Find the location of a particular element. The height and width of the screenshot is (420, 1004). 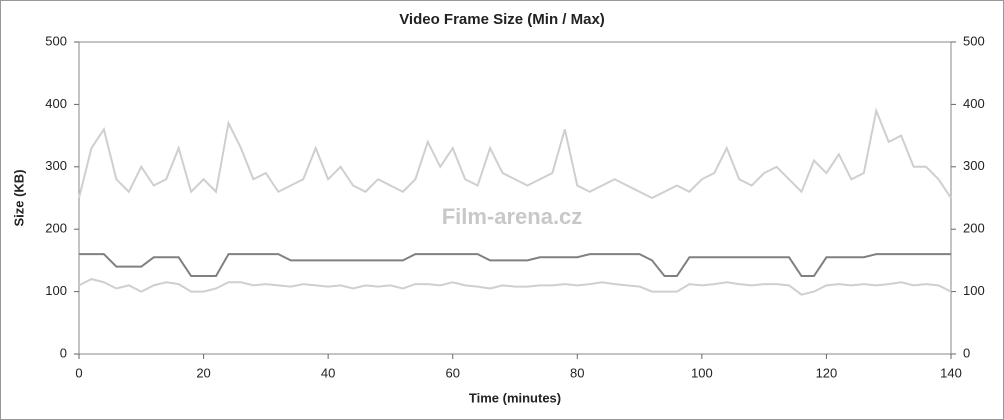

x-tick-label: 20 is located at coordinates (203, 372).